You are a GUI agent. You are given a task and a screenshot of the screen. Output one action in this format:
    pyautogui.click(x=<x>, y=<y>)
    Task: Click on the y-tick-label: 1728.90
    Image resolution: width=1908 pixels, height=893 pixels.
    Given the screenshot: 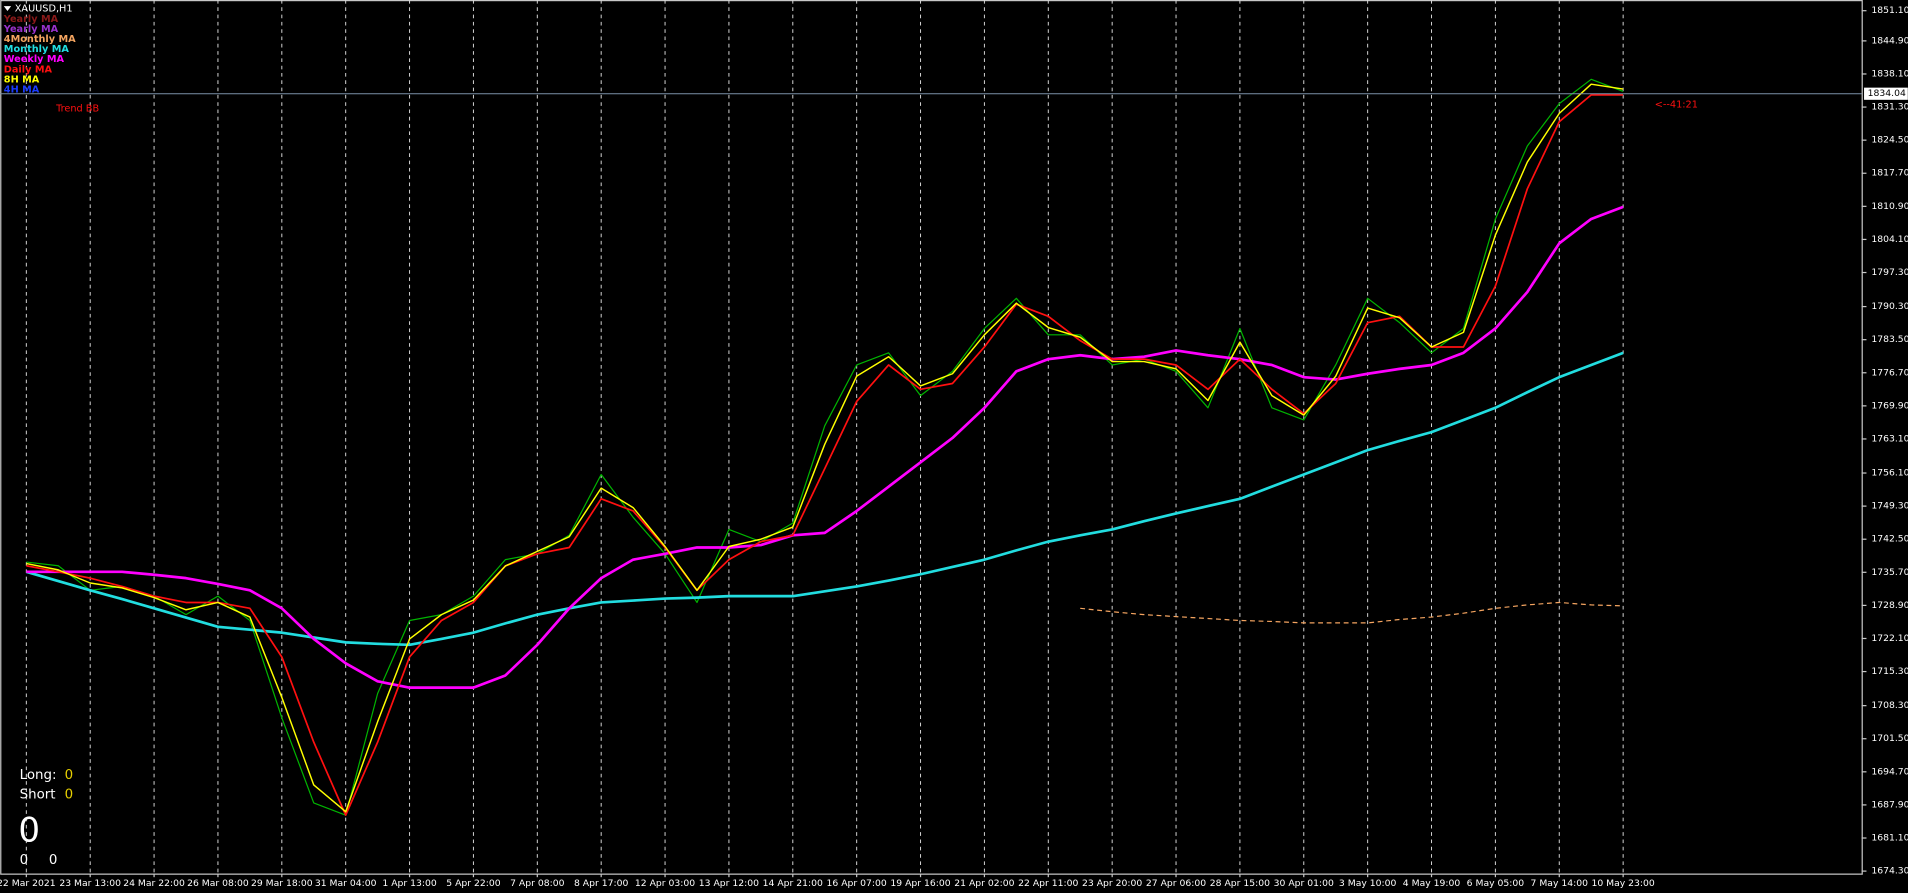 What is the action you would take?
    pyautogui.click(x=1889, y=605)
    